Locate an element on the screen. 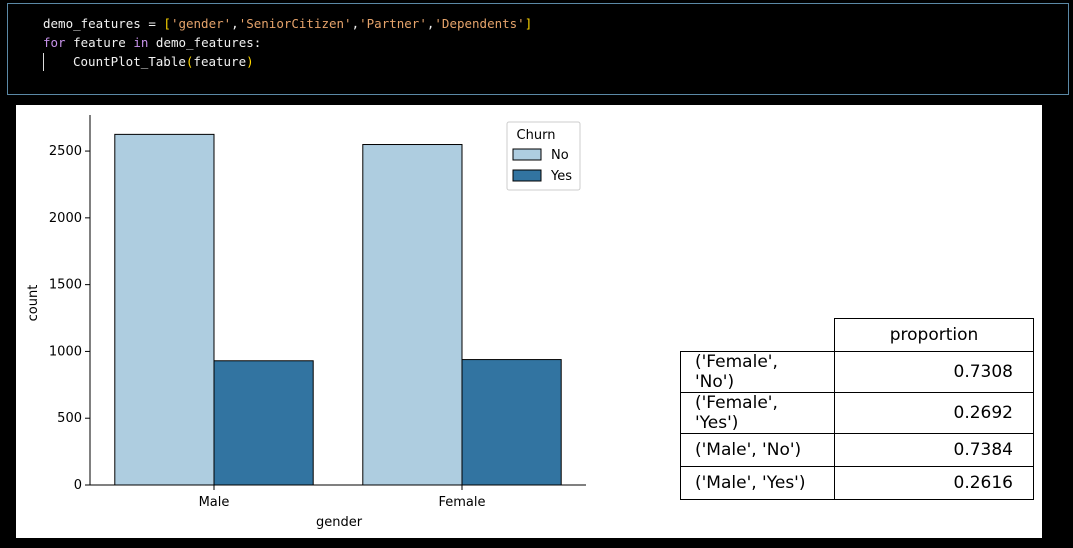 The width and height of the screenshot is (1073, 548). legend-swatch-yes is located at coordinates (527, 175).